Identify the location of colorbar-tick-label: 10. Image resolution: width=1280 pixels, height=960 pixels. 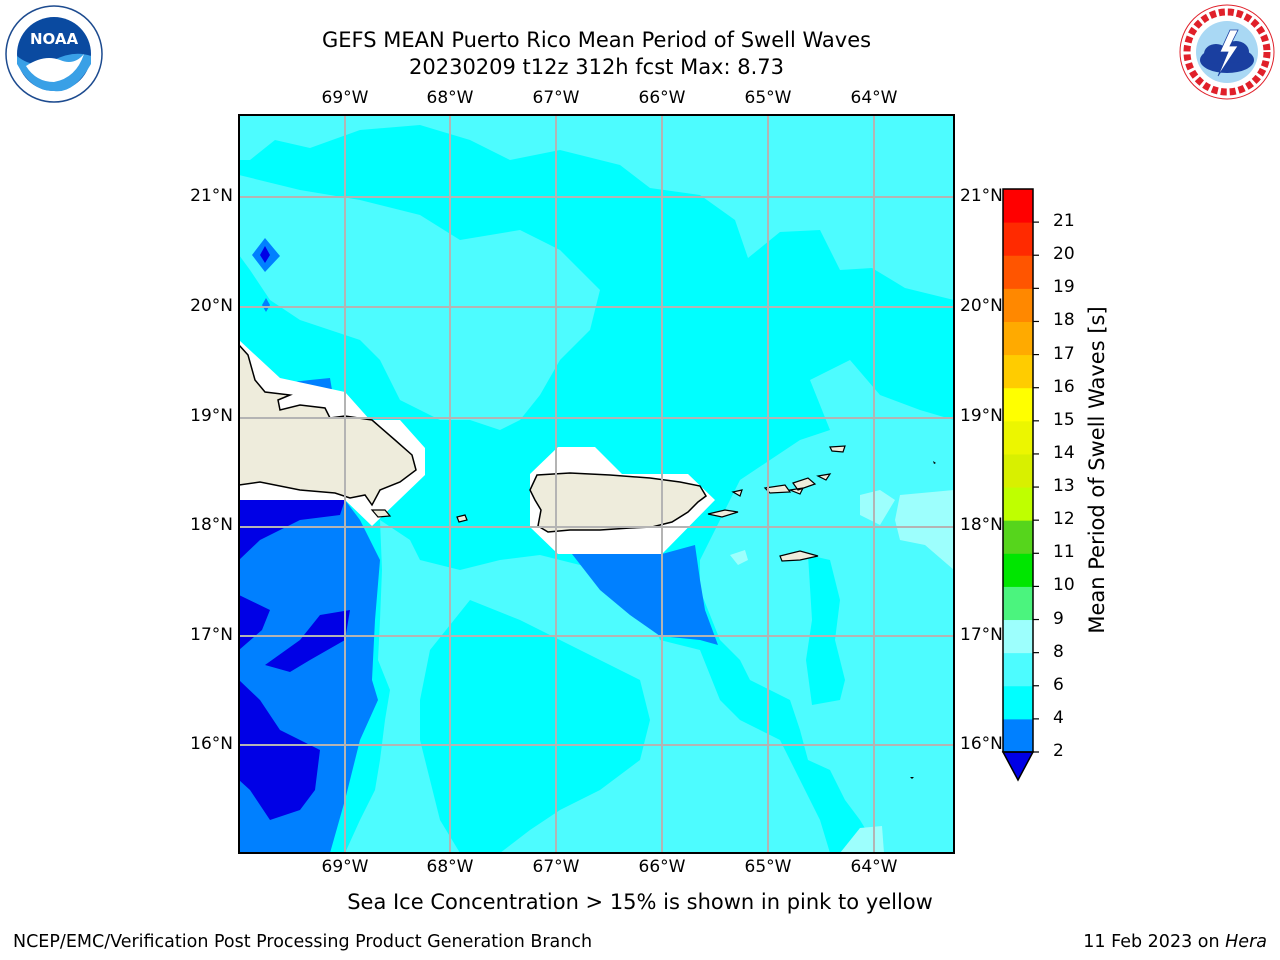
(1064, 585).